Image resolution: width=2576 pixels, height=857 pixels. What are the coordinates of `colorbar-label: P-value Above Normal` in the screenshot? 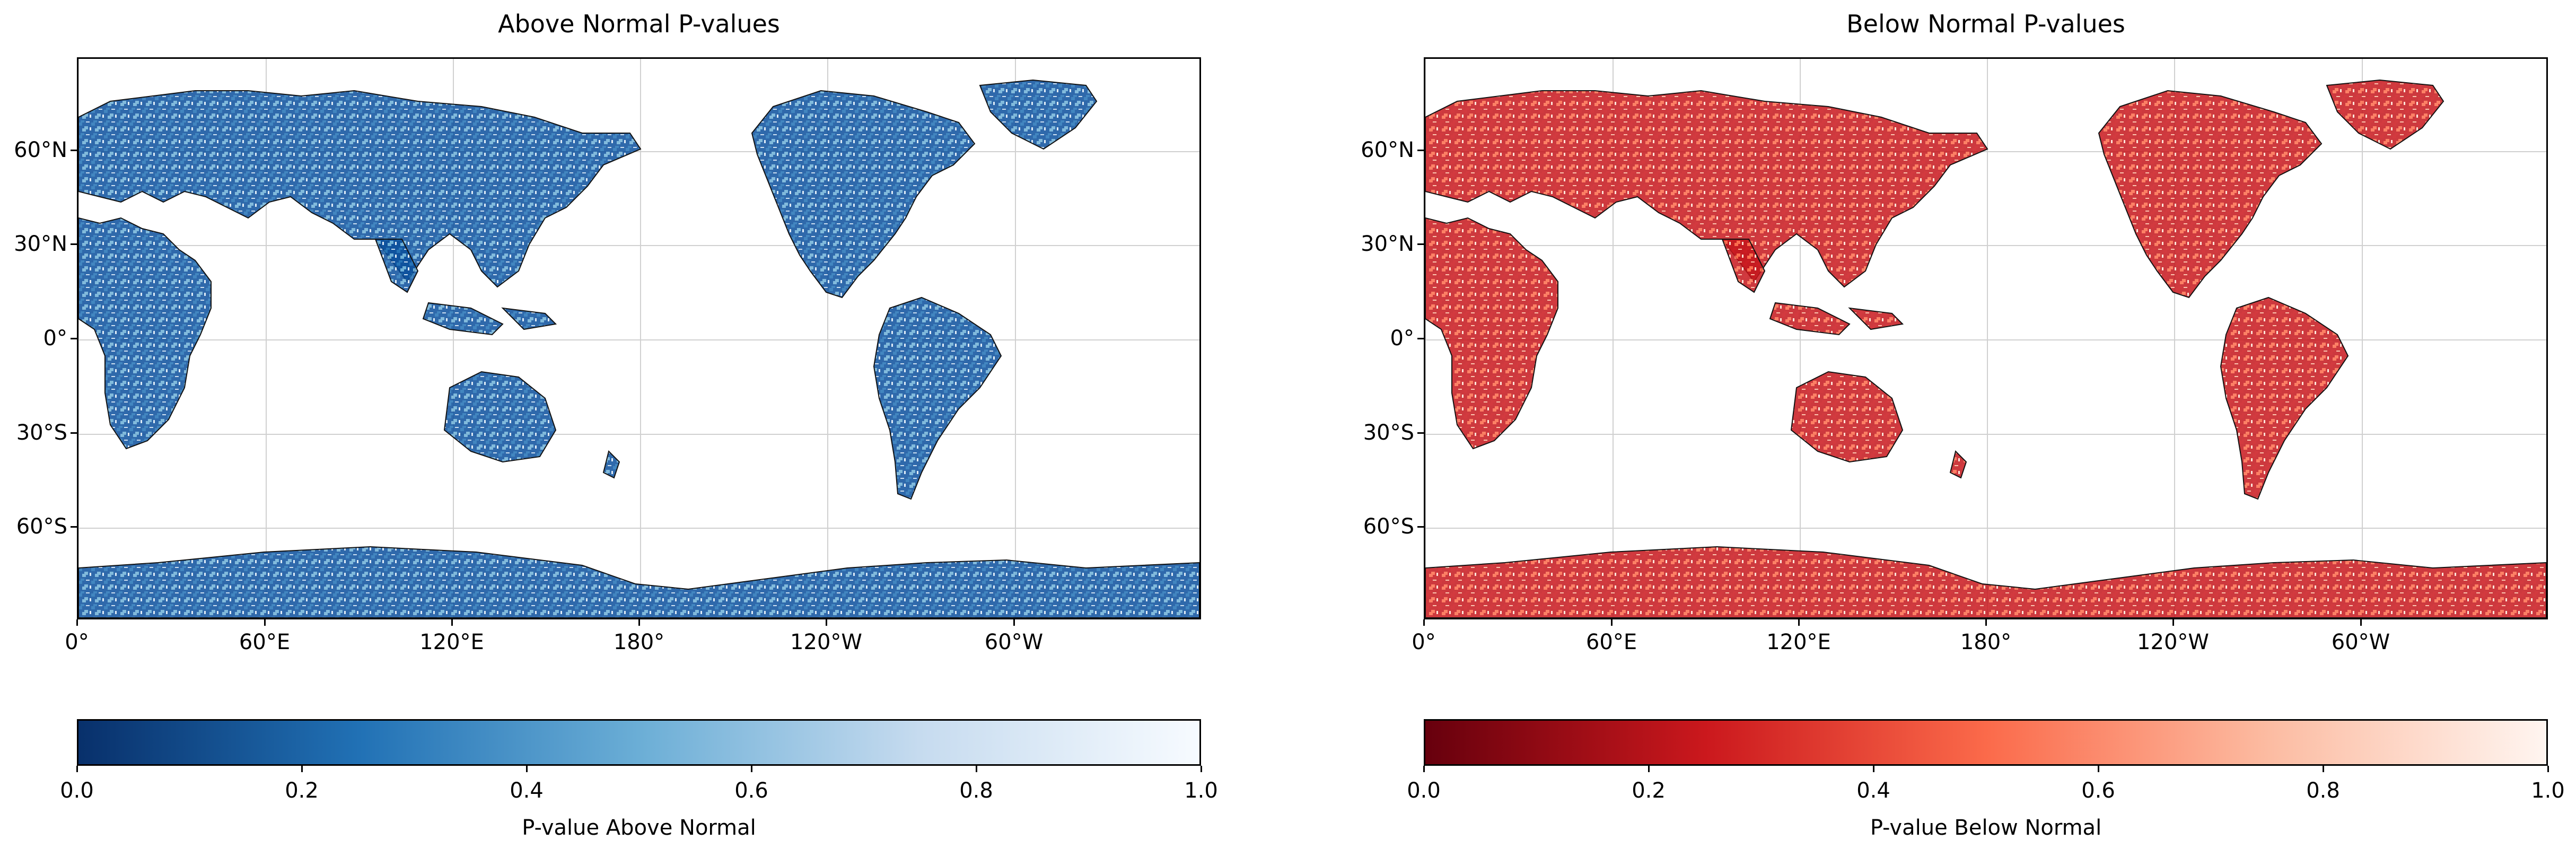 It's located at (639, 828).